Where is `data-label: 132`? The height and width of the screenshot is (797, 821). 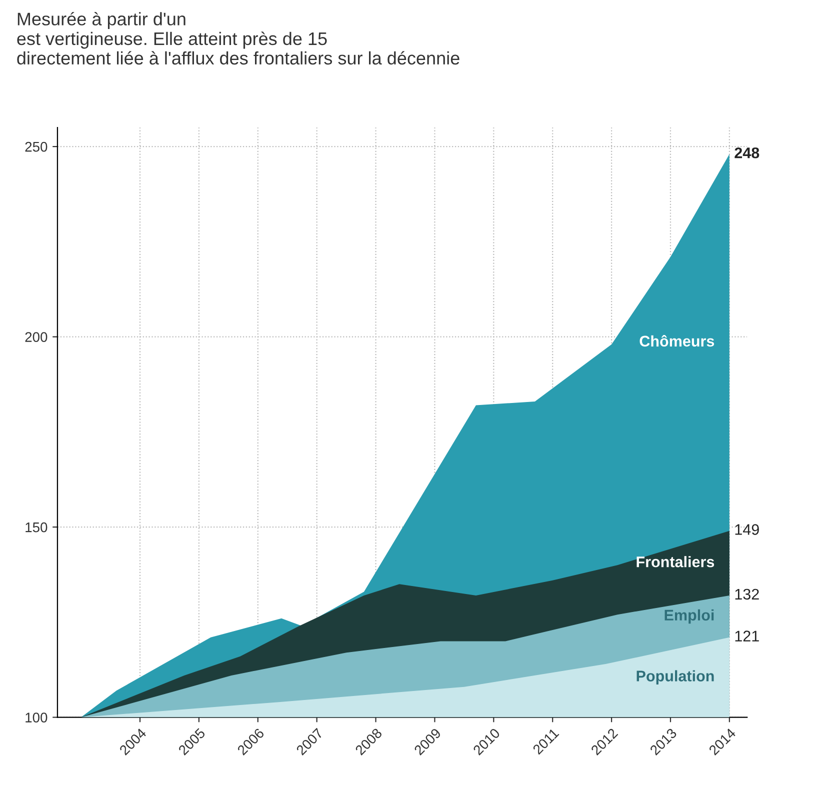
data-label: 132 is located at coordinates (747, 594).